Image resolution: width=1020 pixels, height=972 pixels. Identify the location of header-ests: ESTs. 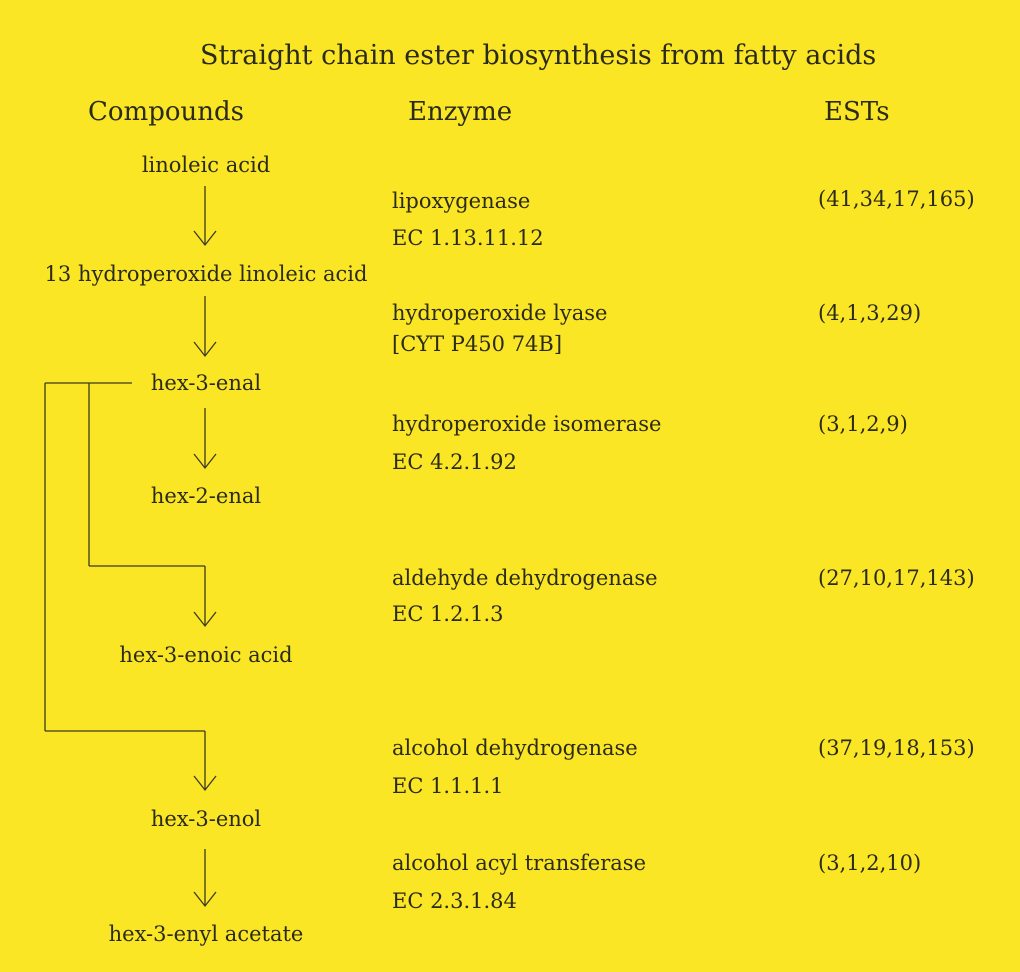
(857, 112).